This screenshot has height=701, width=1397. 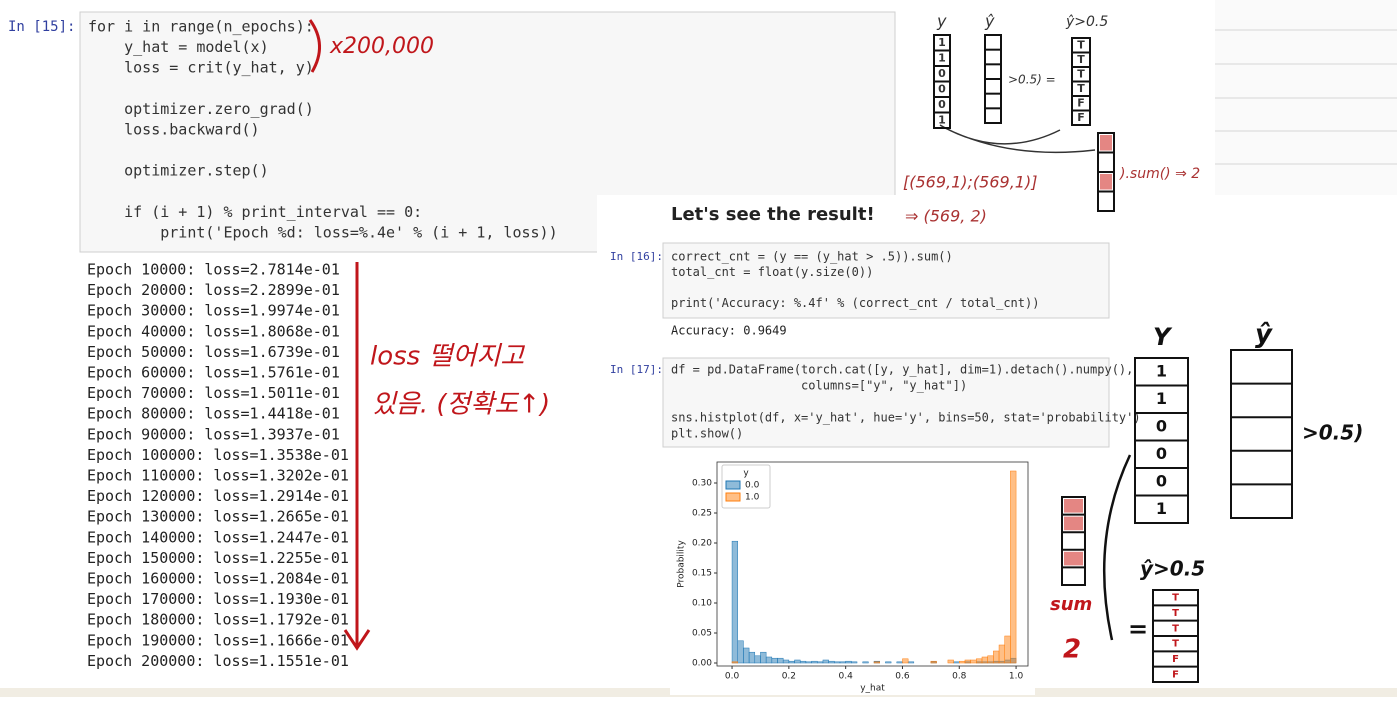 I want to click on output-line: Epoch 60000: loss=1.5761e-01, so click(x=213, y=373).